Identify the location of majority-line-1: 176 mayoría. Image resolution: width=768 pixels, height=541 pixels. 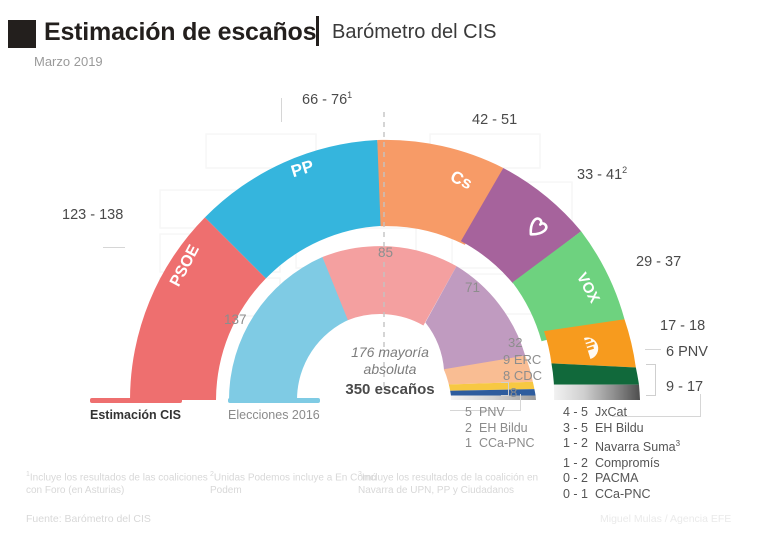
(390, 352).